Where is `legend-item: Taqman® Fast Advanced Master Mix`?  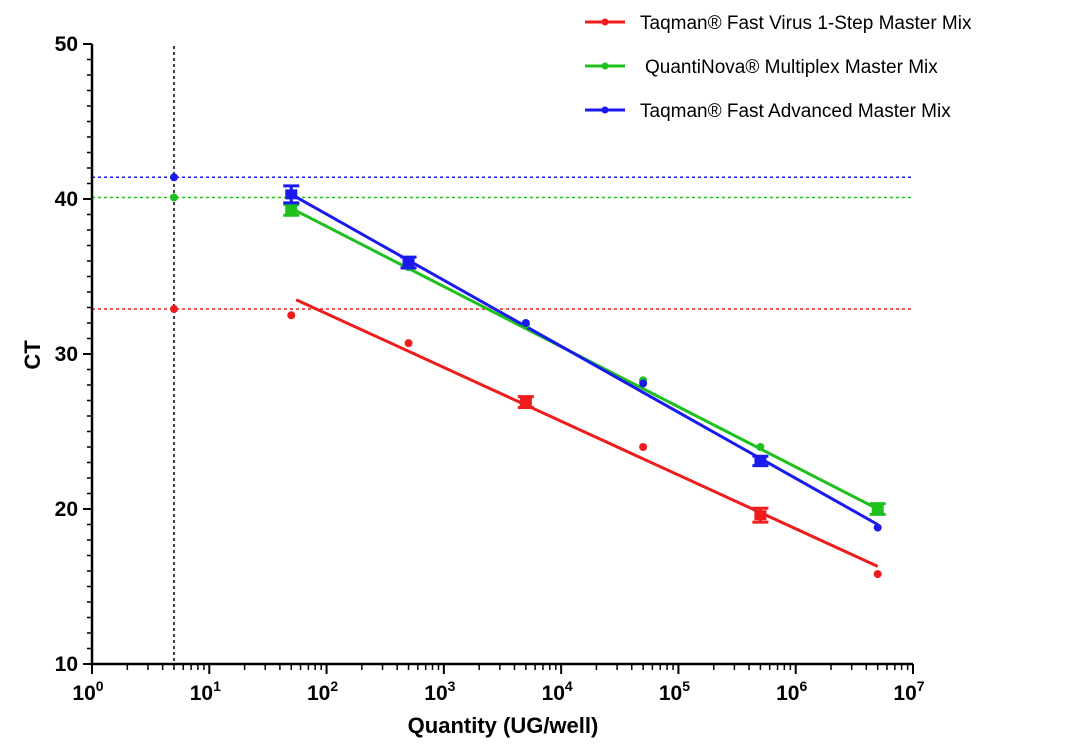
legend-item: Taqman® Fast Advanced Master Mix is located at coordinates (768, 111).